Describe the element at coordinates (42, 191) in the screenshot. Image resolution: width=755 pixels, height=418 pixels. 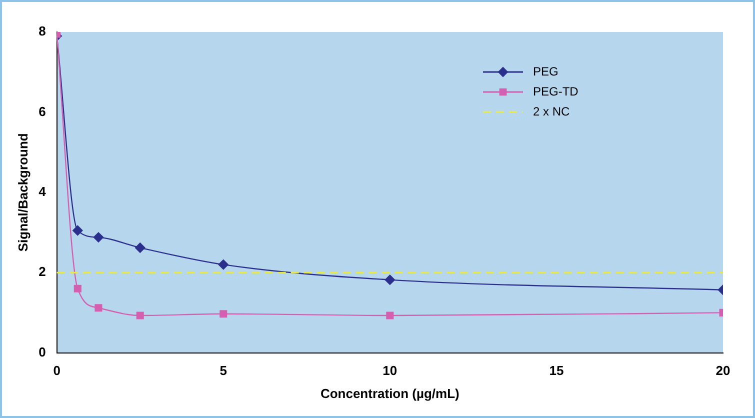
I see `y-tick-label: 4` at that location.